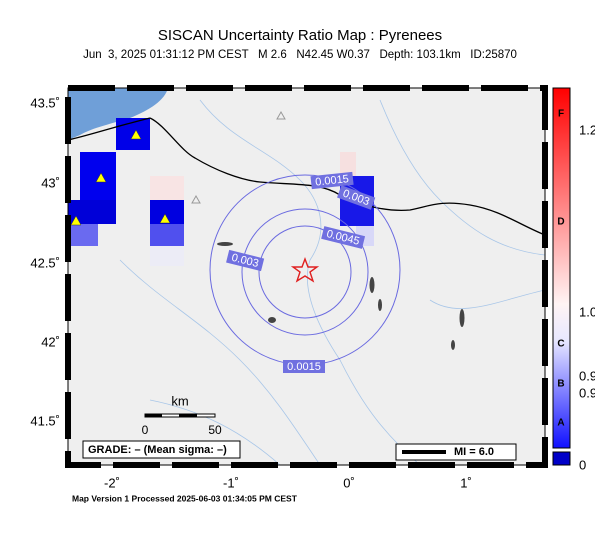 This screenshot has height=539, width=595. I want to click on sea, so click(118, 114).